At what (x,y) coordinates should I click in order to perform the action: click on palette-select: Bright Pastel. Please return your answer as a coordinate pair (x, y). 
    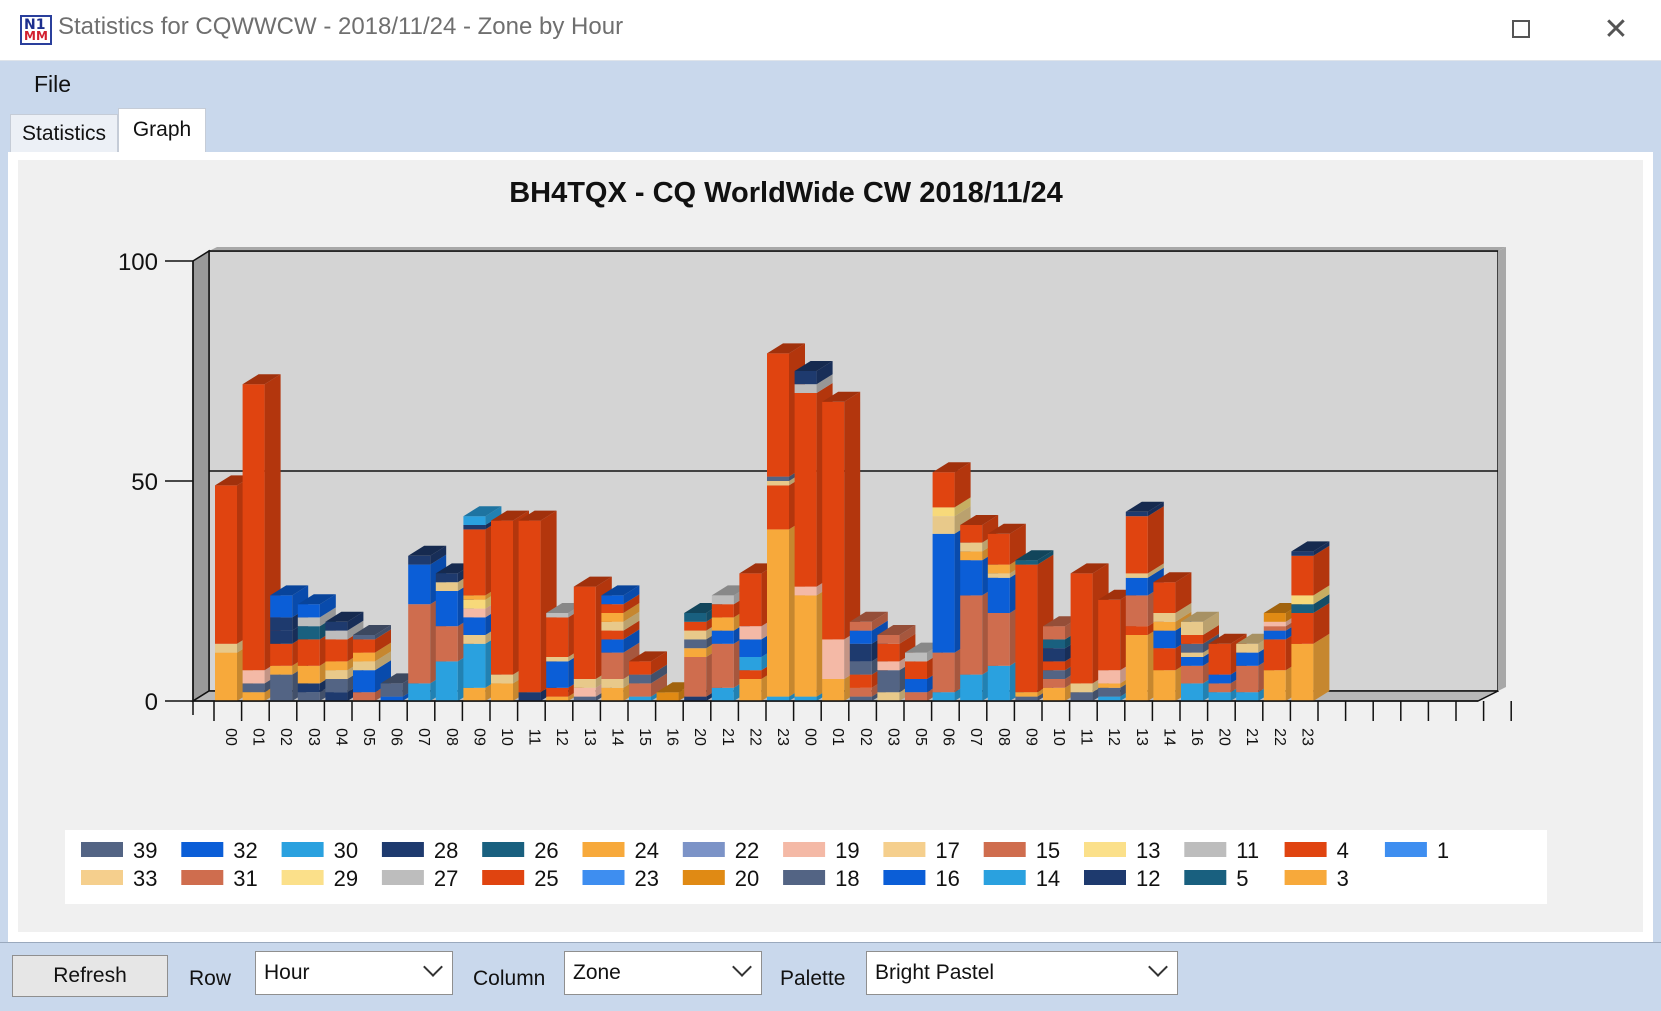
    Looking at the image, I should click on (1022, 973).